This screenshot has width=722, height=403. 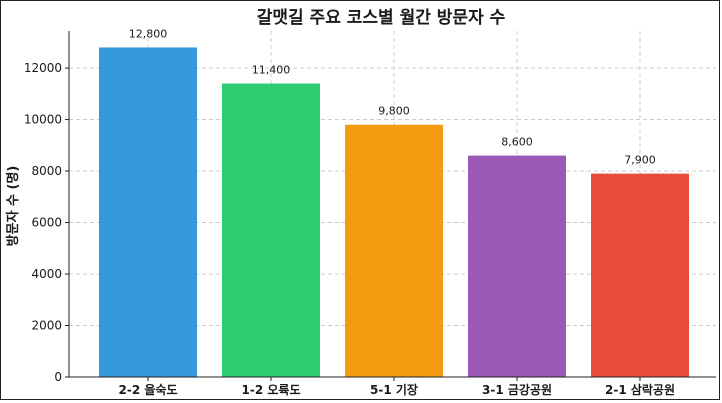 I want to click on y-tick-label: 8000, so click(x=46, y=171).